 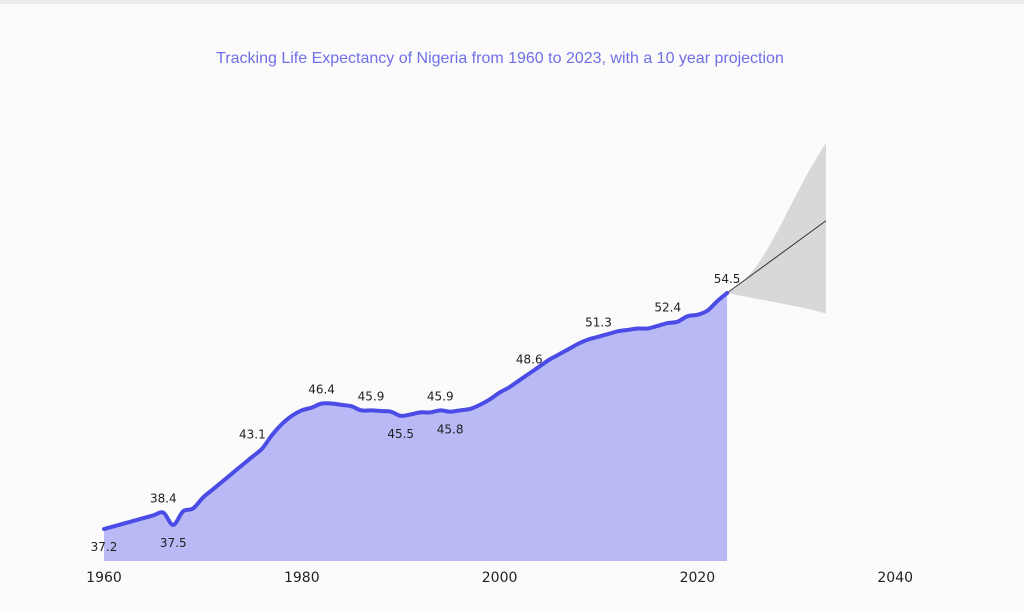 I want to click on x-axis-ticks: 1960 1980 2000 2020 2040, so click(x=499, y=578).